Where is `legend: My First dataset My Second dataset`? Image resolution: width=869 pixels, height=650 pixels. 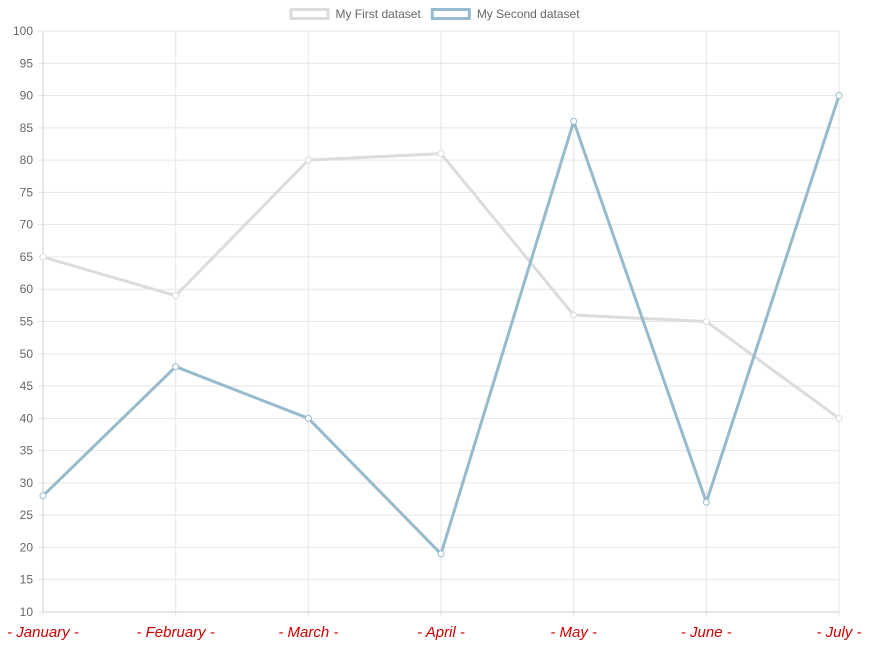 legend: My First dataset My Second dataset is located at coordinates (434, 14).